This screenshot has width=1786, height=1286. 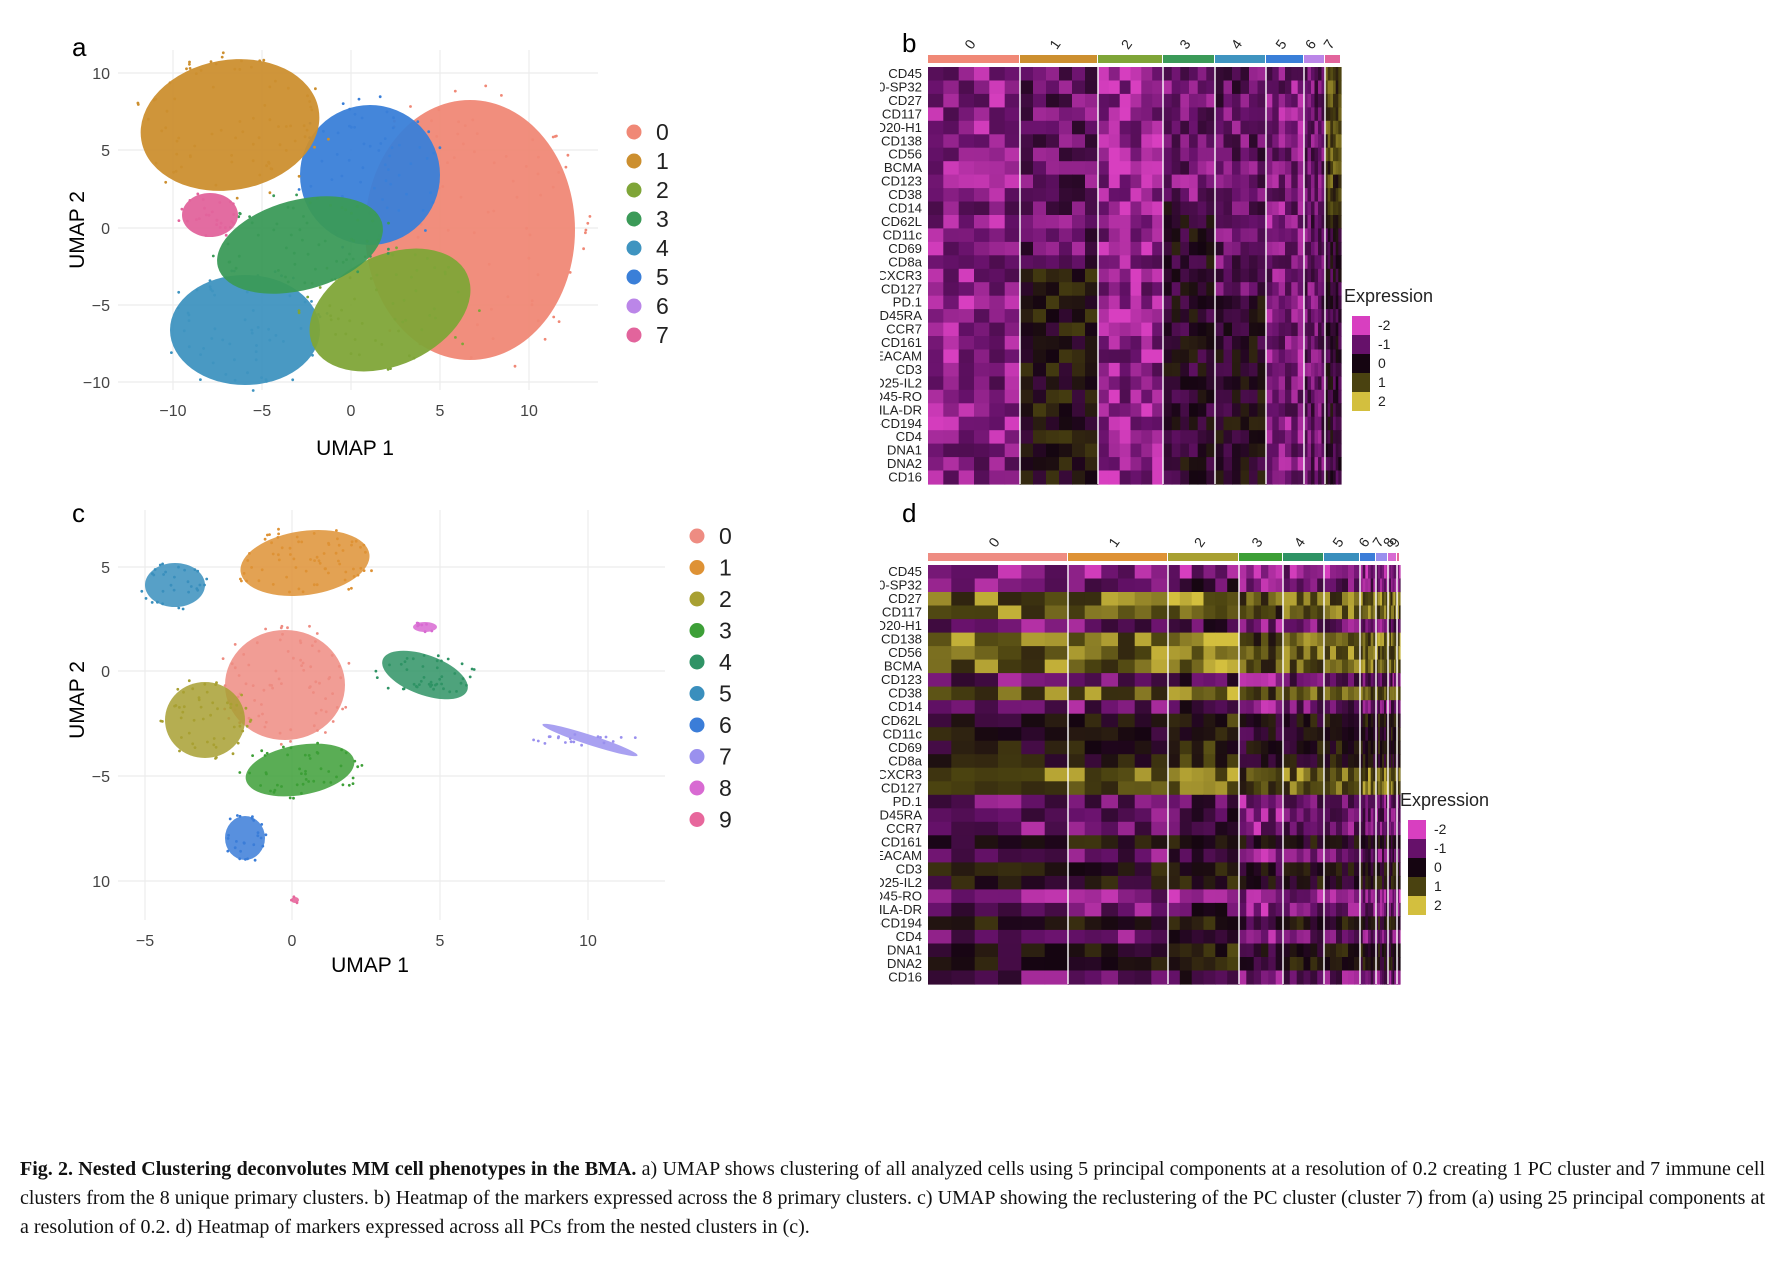 What do you see at coordinates (662, 132) in the screenshot?
I see `legend-label-0: 0` at bounding box center [662, 132].